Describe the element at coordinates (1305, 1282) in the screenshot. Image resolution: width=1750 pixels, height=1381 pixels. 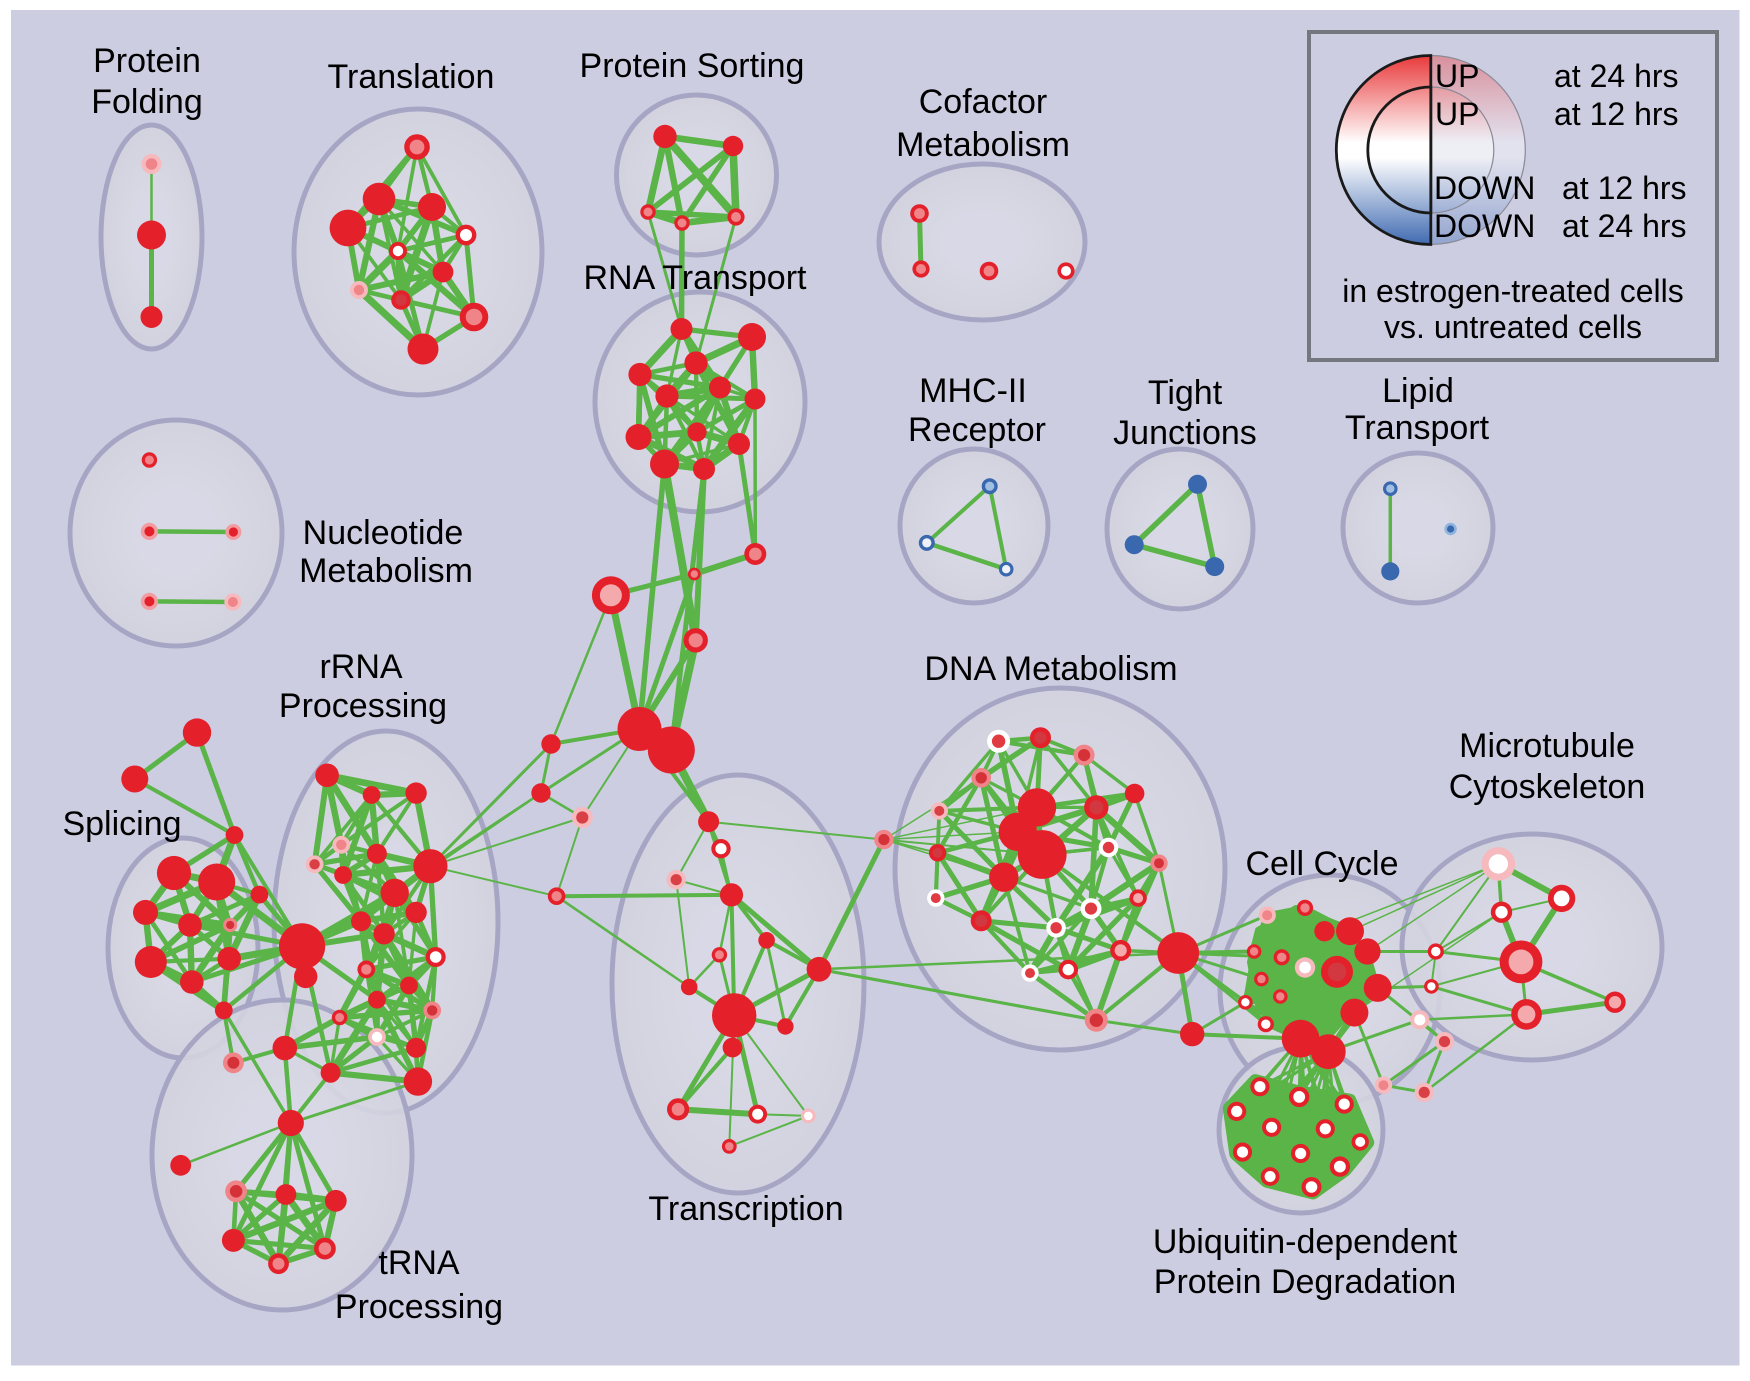
I see `svg-text: Protein Degradation` at that location.